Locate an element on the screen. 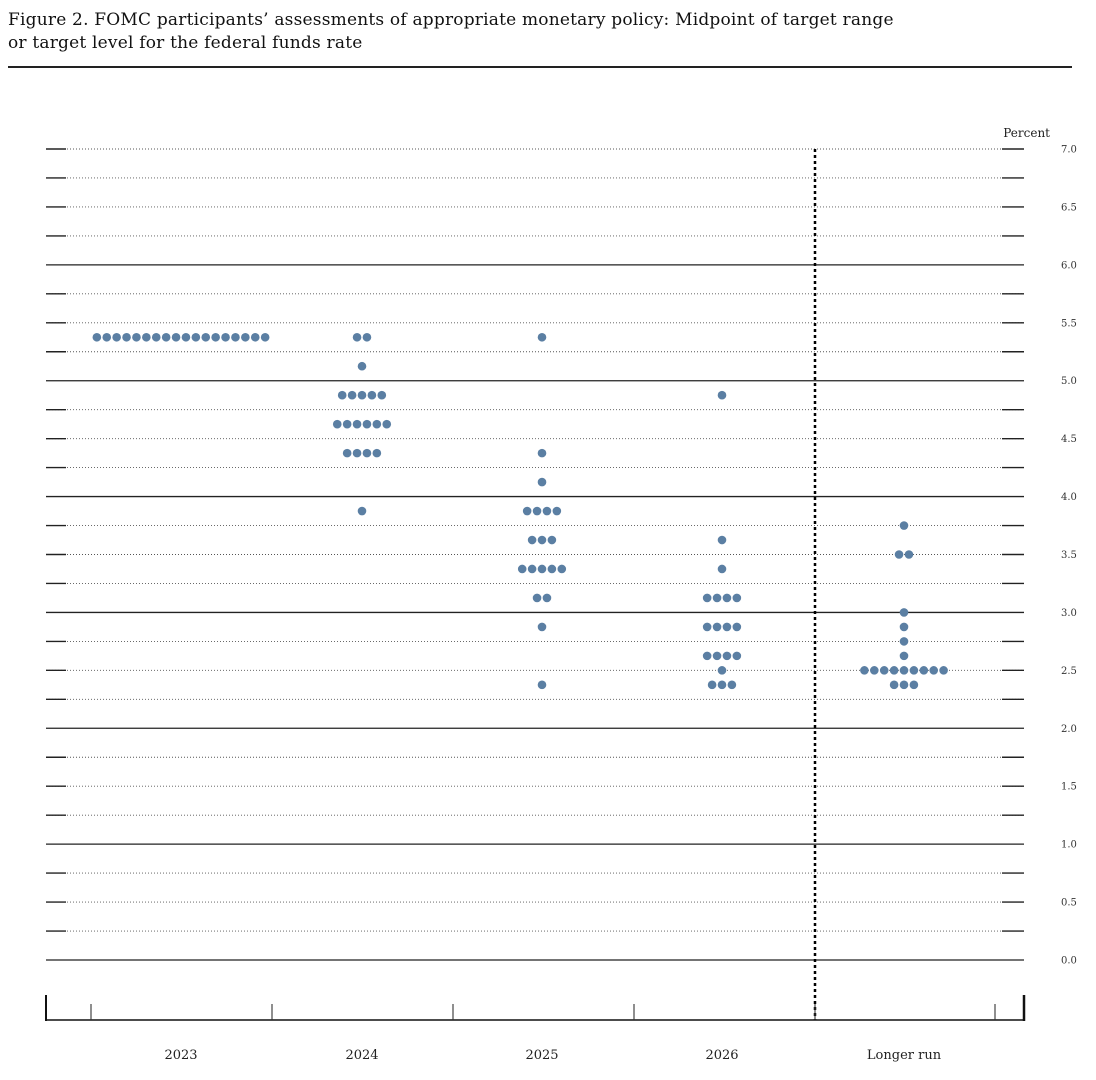 Image resolution: width=1096 pixels, height=1080 pixels. y-tick-label: 1.0 is located at coordinates (1069, 845).